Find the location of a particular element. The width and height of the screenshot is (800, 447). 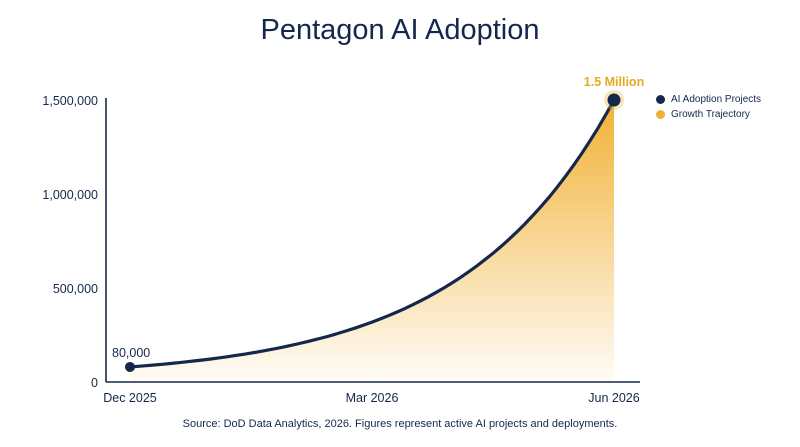

legend-item-trajectory: Growth Trajectory is located at coordinates (708, 114).